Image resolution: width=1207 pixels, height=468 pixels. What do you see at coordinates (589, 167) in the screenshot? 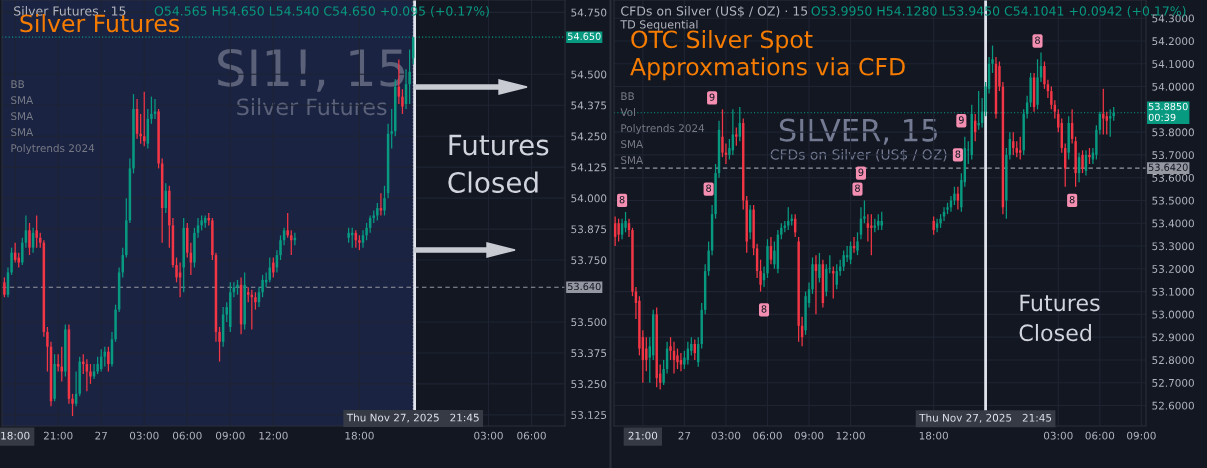
I see `y-tick-label: 54.125` at bounding box center [589, 167].